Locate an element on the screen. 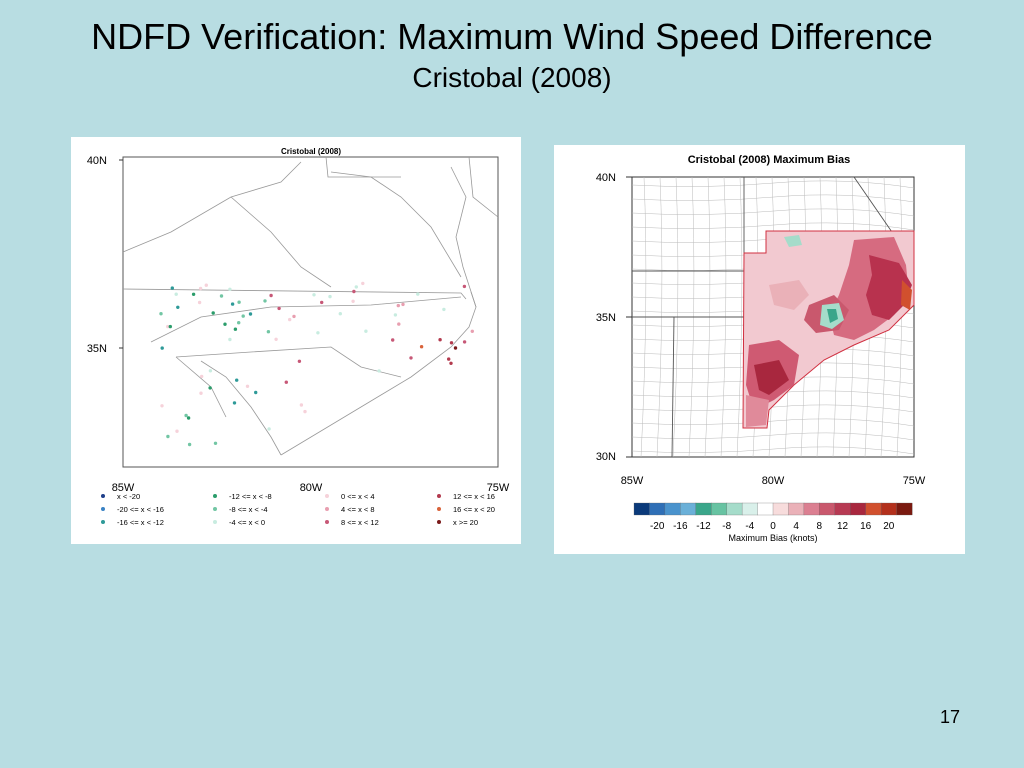  colorbar-tick-label: 12 is located at coordinates (843, 526).